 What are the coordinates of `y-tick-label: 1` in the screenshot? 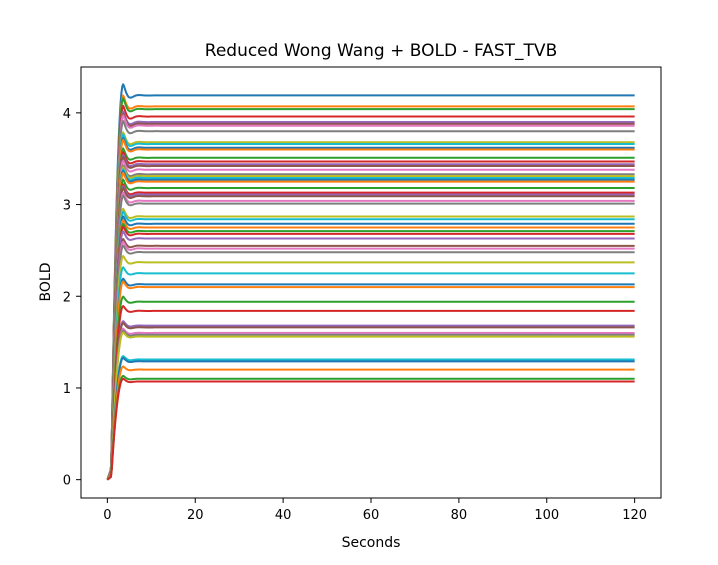 It's located at (67, 389).